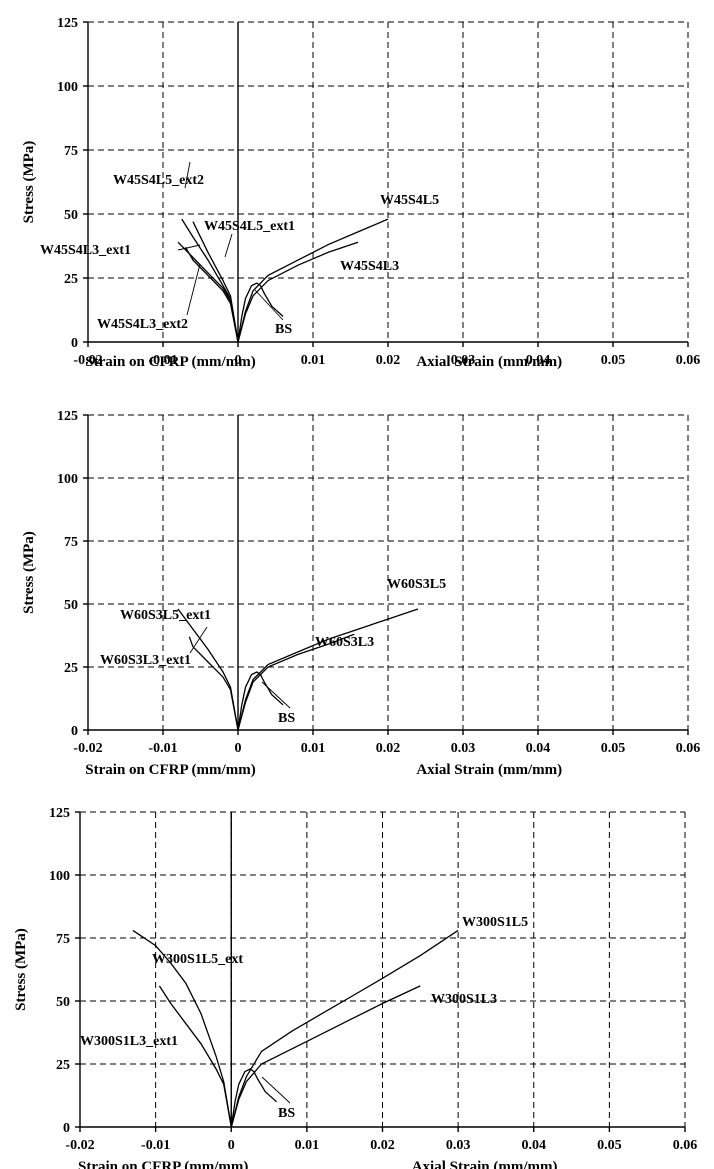 This screenshot has height=1169, width=714. What do you see at coordinates (129, 1041) in the screenshot?
I see `curve-label-w300s1l3-ext1: W300S1L3_ext1` at bounding box center [129, 1041].